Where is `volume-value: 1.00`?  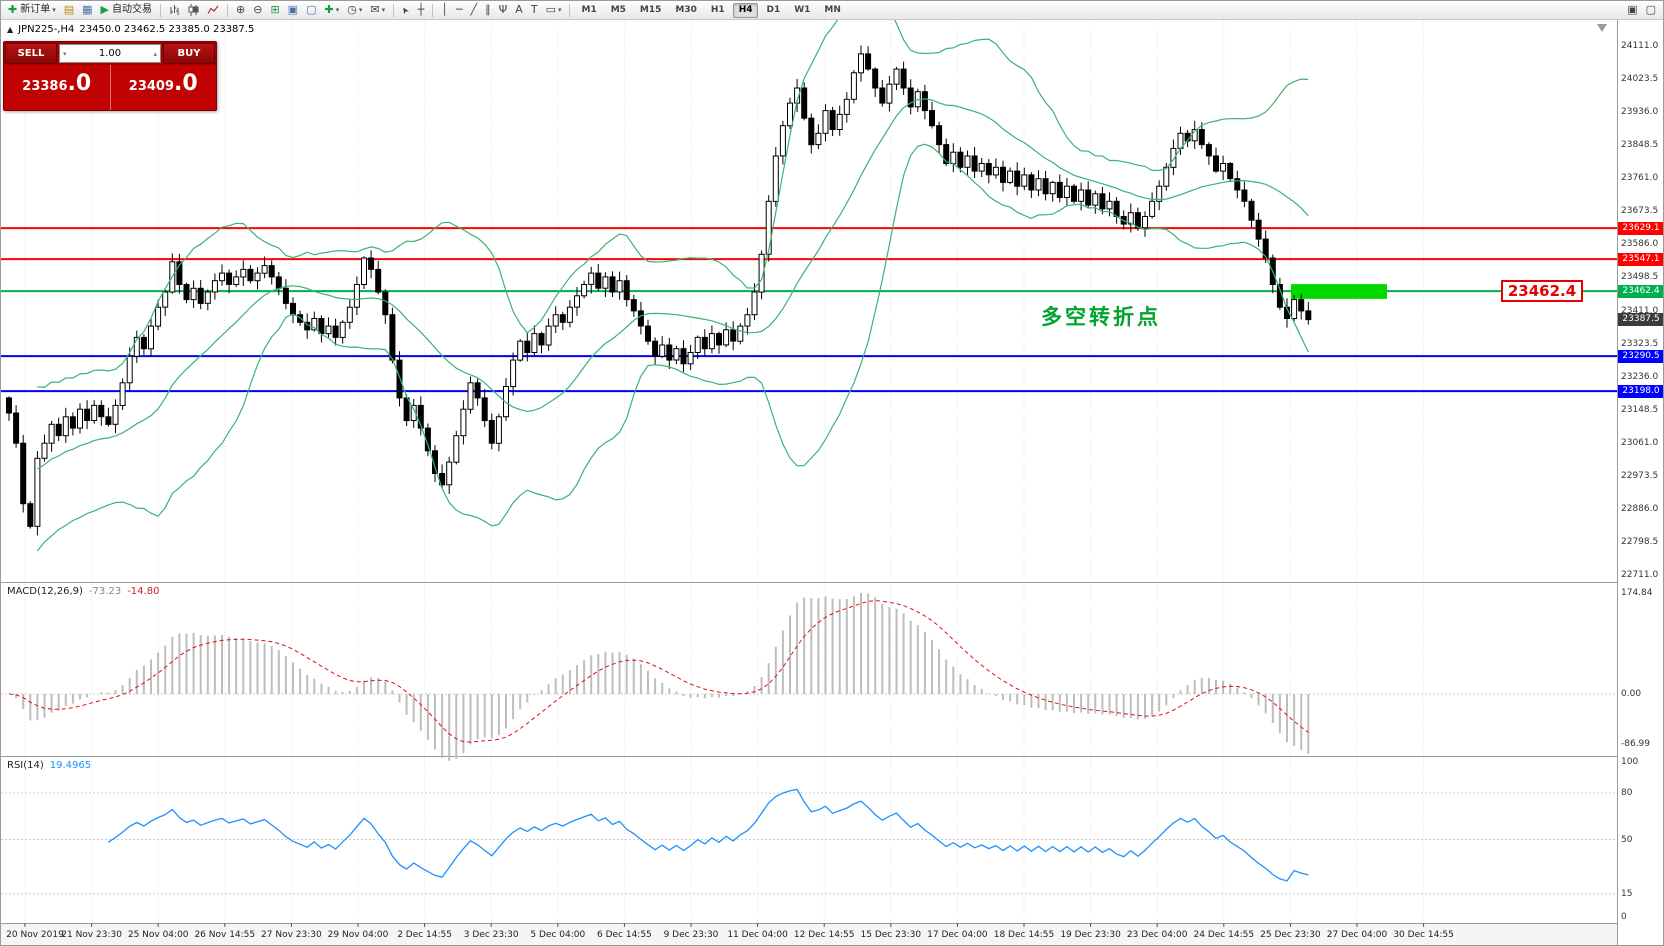 volume-value: 1.00 is located at coordinates (110, 53).